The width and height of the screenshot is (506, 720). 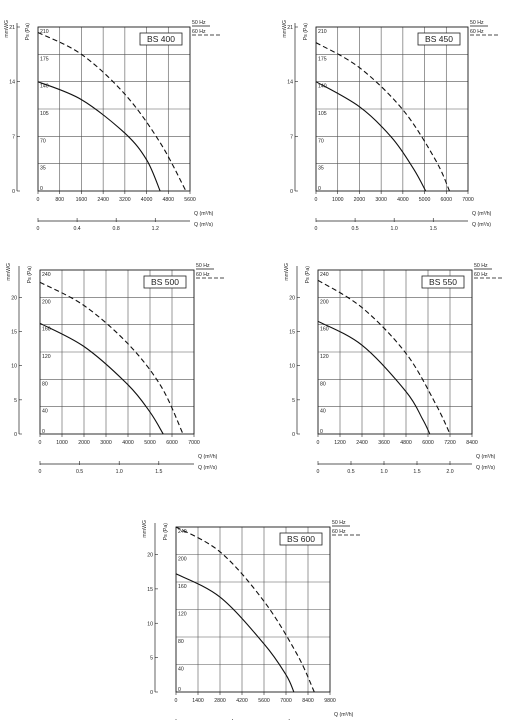 What do you see at coordinates (330, 701) in the screenshot?
I see `x-tick-label: 9800` at bounding box center [330, 701].